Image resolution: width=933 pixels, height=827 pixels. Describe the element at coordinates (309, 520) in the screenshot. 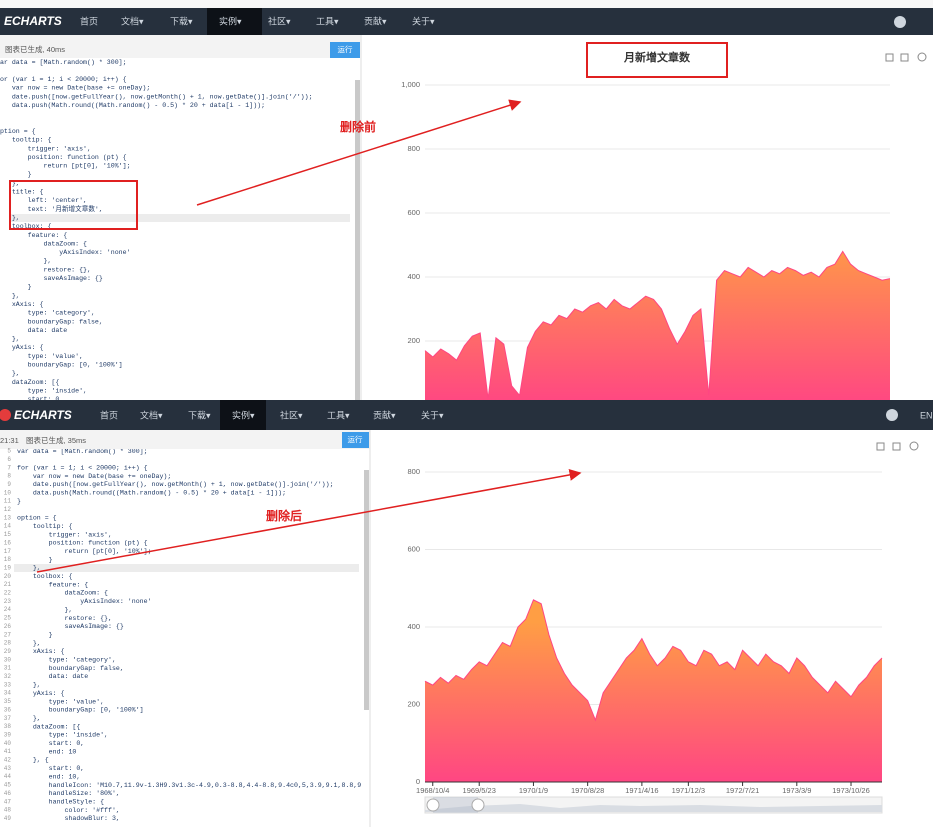

I see `arrow` at that location.